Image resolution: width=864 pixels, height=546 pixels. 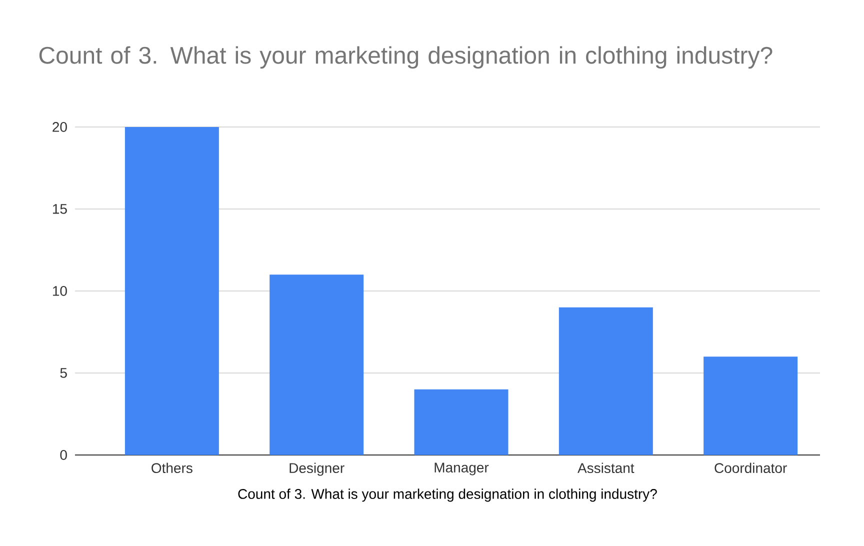 I want to click on x-axis-title: Count of 3. What is your marketing designation in clothing industry?, so click(x=447, y=495).